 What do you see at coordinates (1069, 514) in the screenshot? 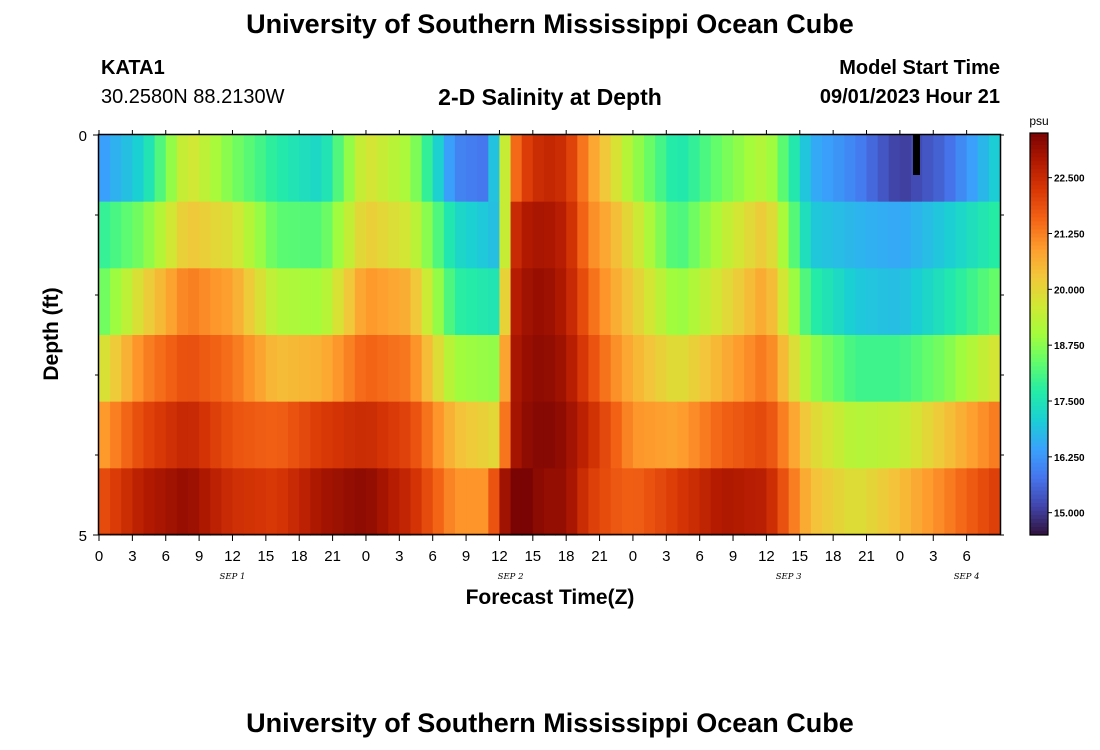
I see `colorbar-tick-label: 15.000` at bounding box center [1069, 514].